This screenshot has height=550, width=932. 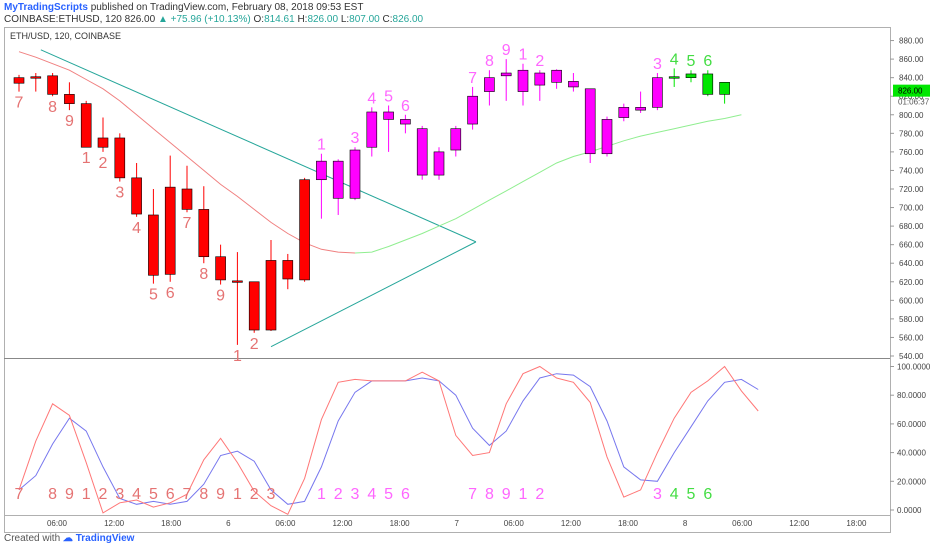 I want to click on price-tick-label: 580.00, so click(x=911, y=319).